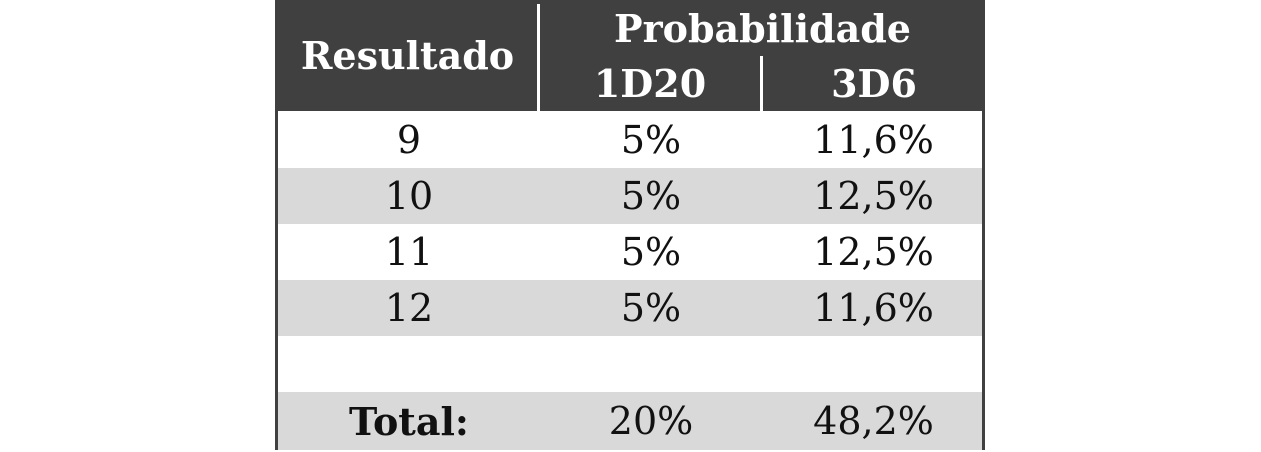 The width and height of the screenshot is (1261, 452). What do you see at coordinates (651, 421) in the screenshot?
I see `total-cell: 20%` at bounding box center [651, 421].